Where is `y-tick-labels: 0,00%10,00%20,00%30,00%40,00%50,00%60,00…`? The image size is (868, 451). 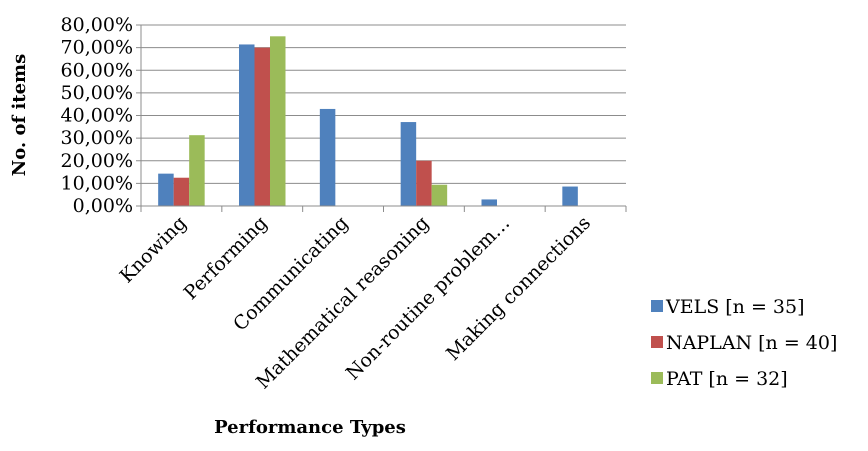 y-tick-labels: 0,00%10,00%20,00%30,00%40,00%50,00%60,00… is located at coordinates (97, 115).